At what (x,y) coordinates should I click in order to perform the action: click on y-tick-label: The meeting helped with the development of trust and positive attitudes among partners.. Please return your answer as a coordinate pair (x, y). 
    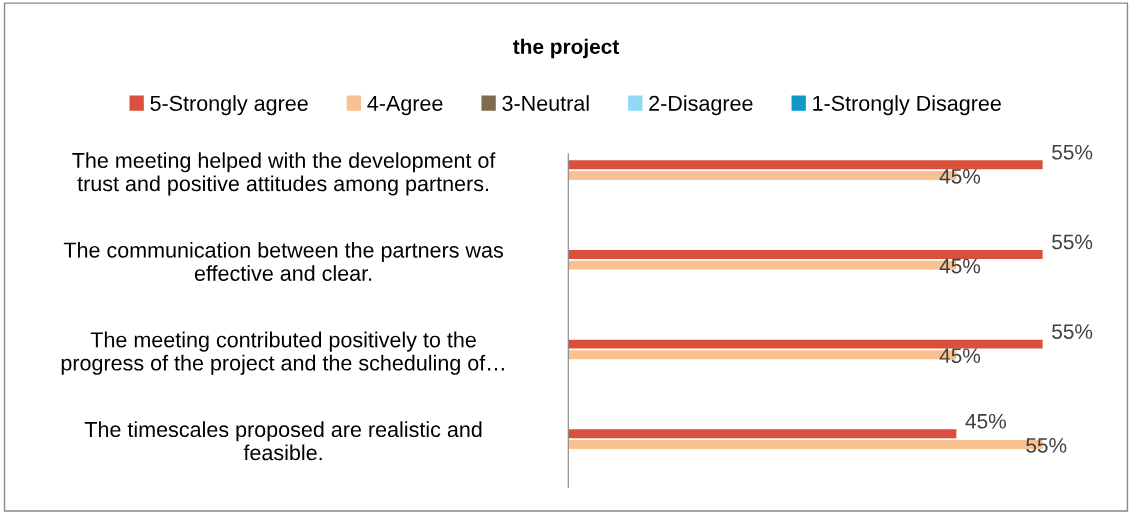
    Looking at the image, I should click on (284, 174).